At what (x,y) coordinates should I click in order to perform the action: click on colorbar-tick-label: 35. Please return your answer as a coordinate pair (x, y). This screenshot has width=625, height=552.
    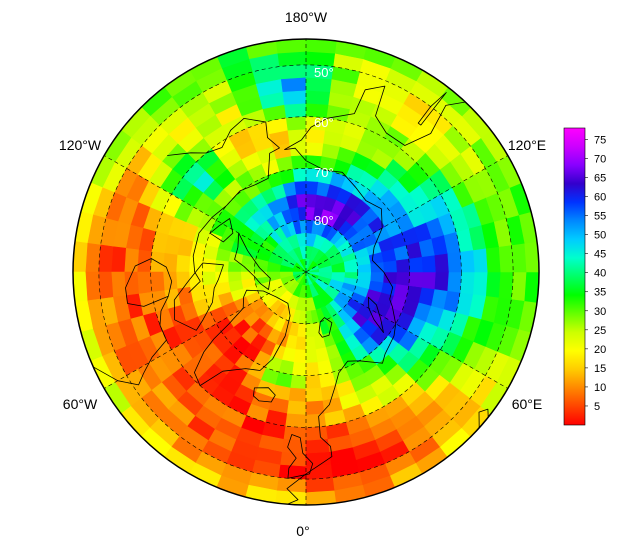
    Looking at the image, I should click on (600, 293).